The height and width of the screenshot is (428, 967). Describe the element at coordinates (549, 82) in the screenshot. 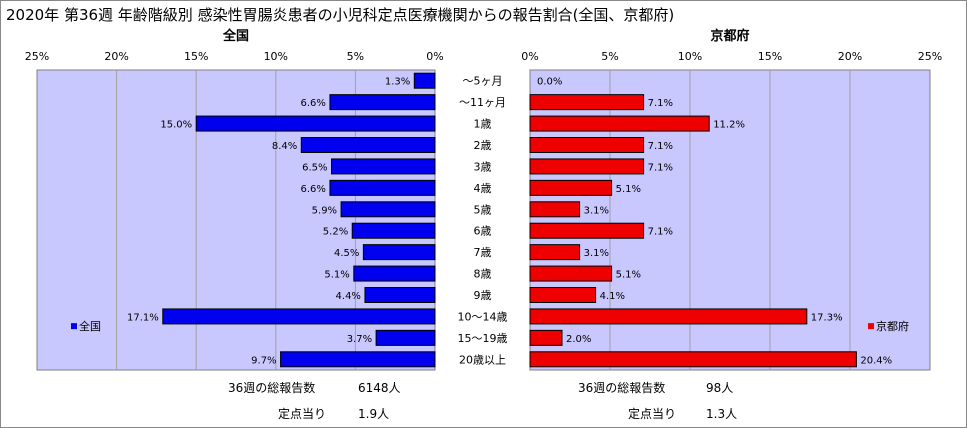

I see `right-data-label: 0.0%` at that location.